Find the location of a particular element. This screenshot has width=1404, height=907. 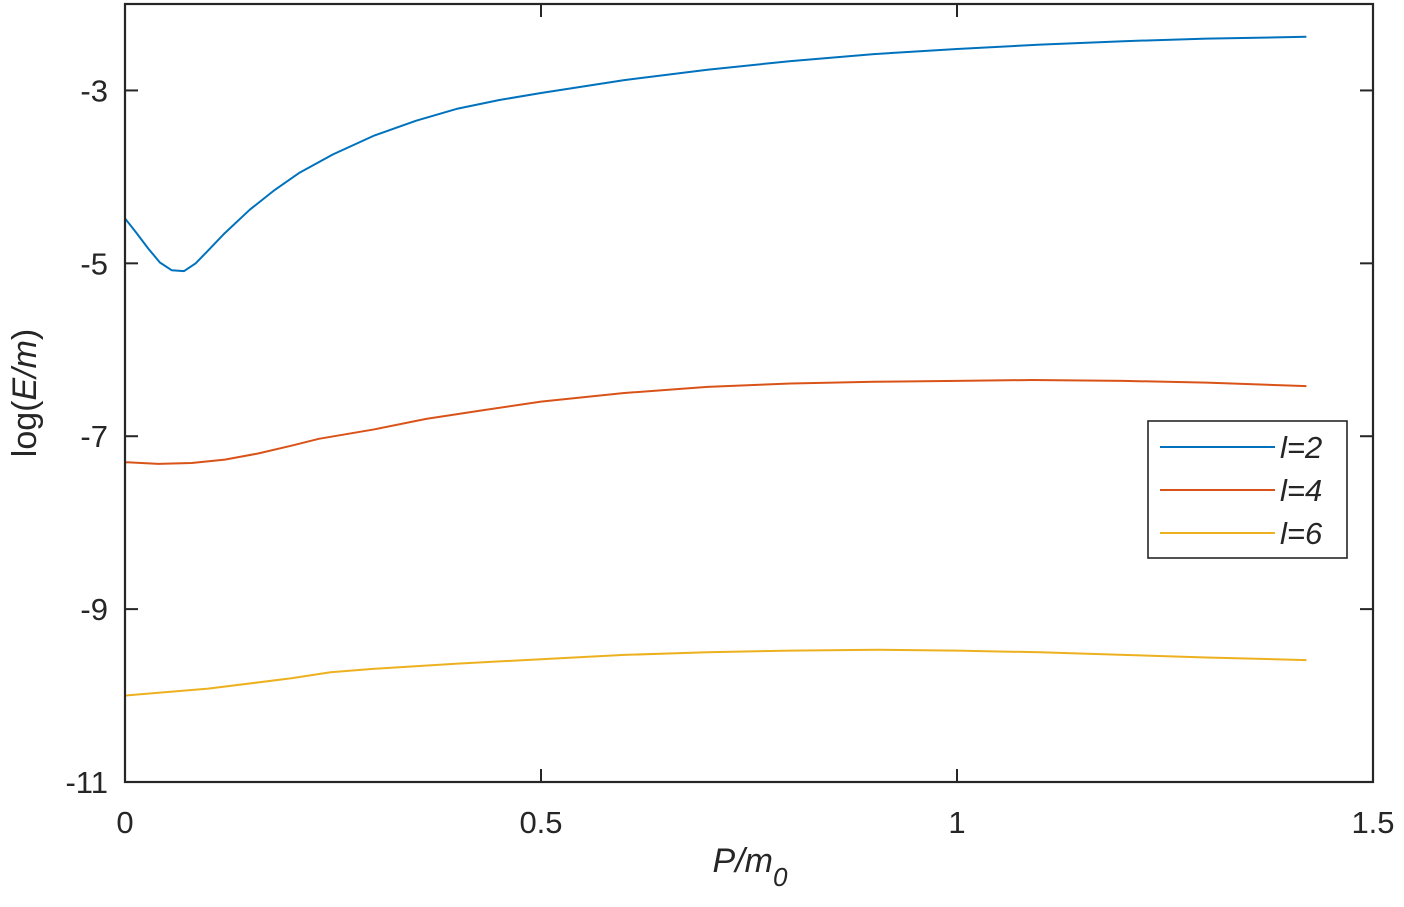

x-tick-label: 0 is located at coordinates (124, 822).